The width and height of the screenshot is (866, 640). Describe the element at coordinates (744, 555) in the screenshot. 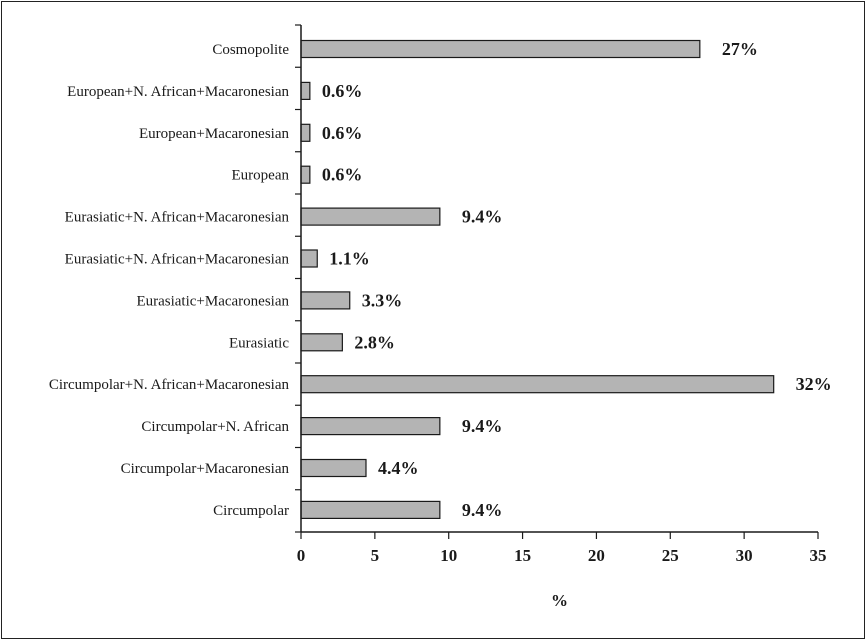

I see `x-tick-label: 30` at that location.